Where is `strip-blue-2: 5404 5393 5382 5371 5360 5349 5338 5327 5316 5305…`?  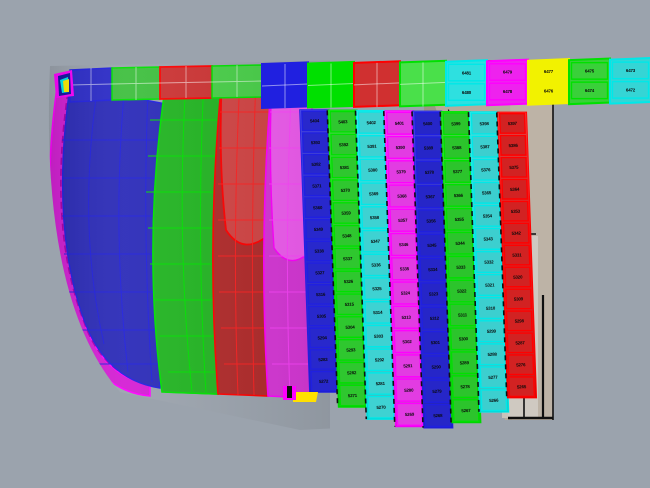 strip-blue-2: 5404 5393 5382 5371 5360 5349 5338 5327 5316 5305… is located at coordinates (319, 251).